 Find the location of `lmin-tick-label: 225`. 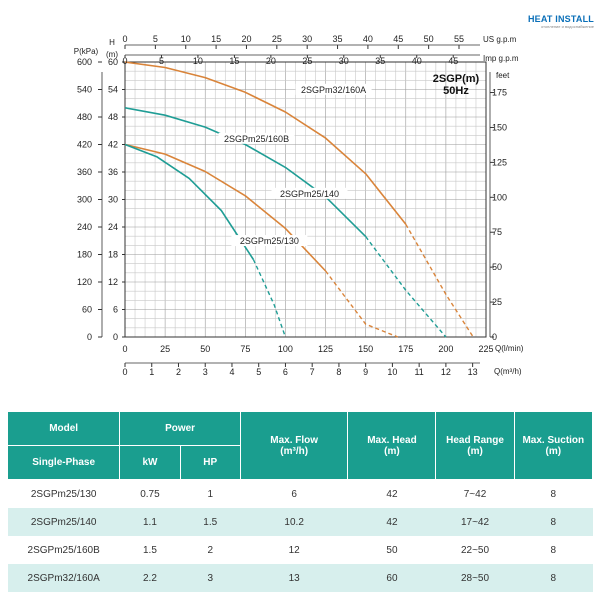

lmin-tick-label: 225 is located at coordinates (485, 349).